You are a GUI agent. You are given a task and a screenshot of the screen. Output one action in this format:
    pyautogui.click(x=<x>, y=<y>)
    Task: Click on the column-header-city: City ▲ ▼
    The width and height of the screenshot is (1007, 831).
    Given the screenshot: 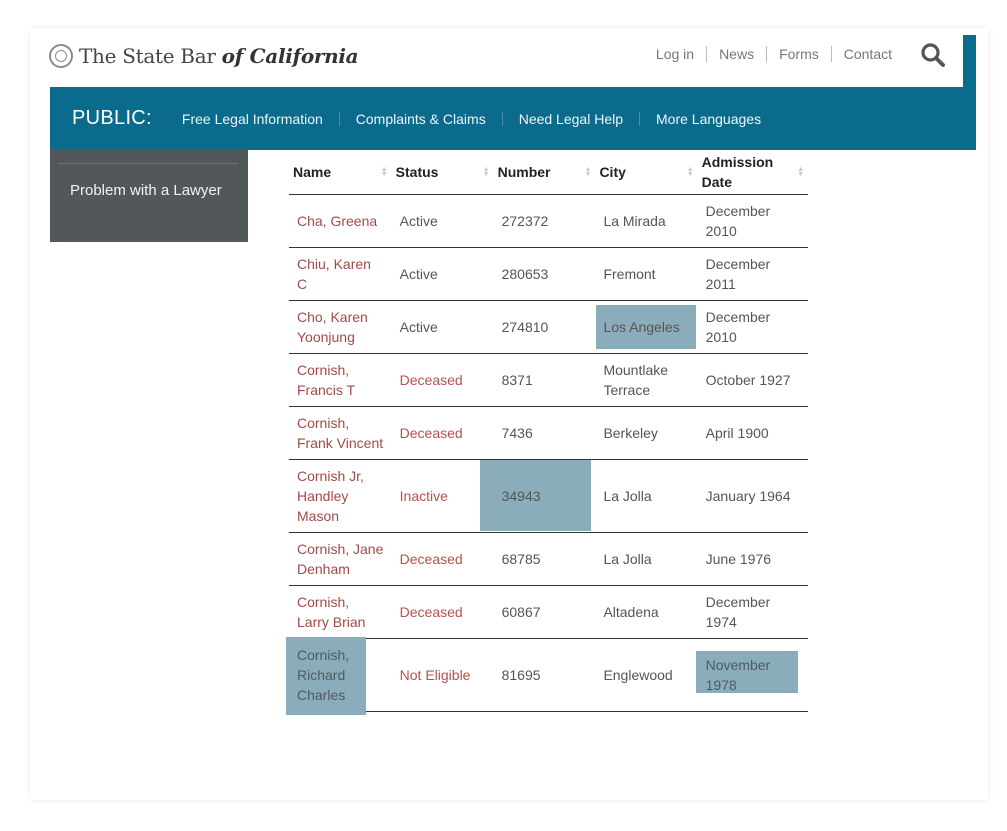 What is the action you would take?
    pyautogui.click(x=646, y=172)
    